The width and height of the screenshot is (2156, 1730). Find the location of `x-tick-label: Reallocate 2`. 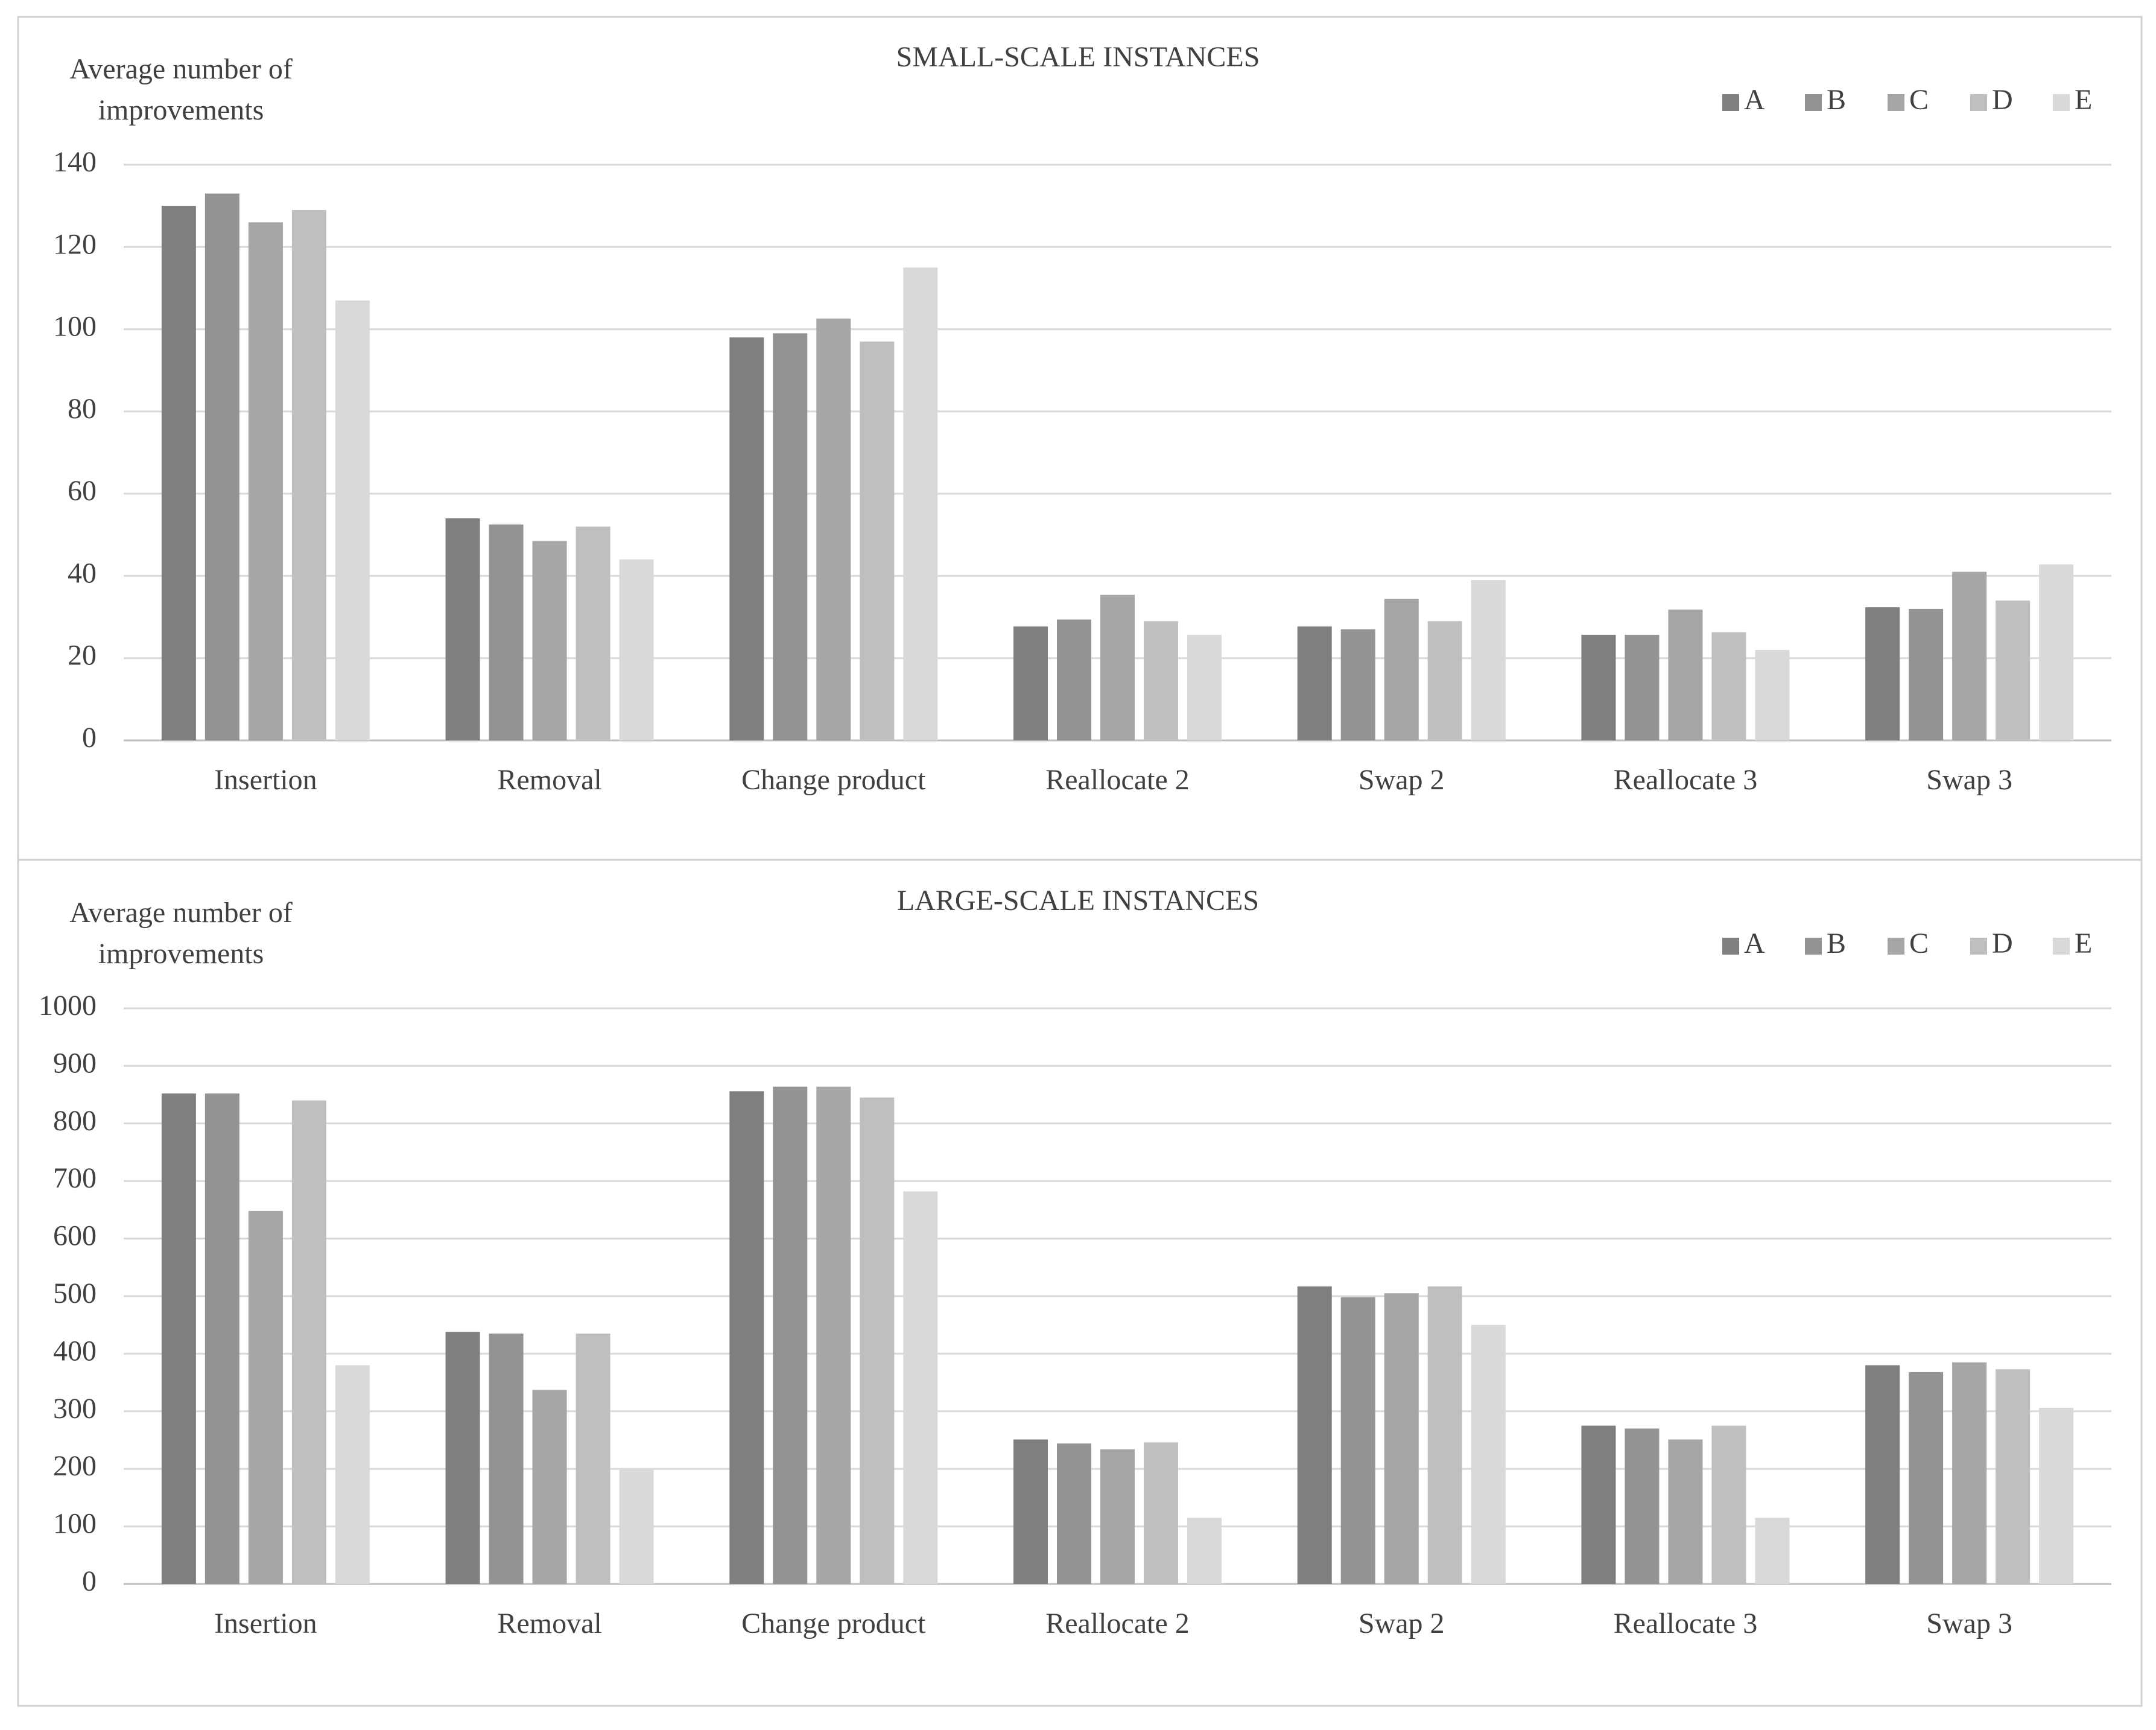

x-tick-label: Reallocate 2 is located at coordinates (1117, 1623).